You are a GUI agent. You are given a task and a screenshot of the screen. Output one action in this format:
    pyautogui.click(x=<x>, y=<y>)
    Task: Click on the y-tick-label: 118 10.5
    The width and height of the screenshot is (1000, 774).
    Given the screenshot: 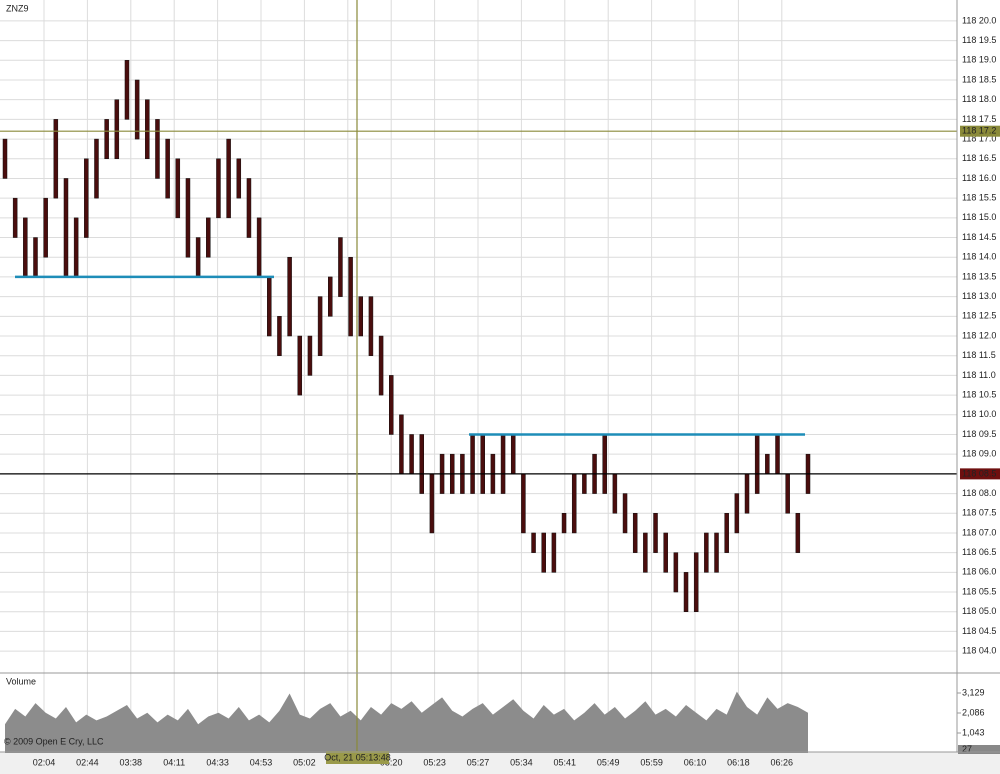 What is the action you would take?
    pyautogui.click(x=979, y=394)
    